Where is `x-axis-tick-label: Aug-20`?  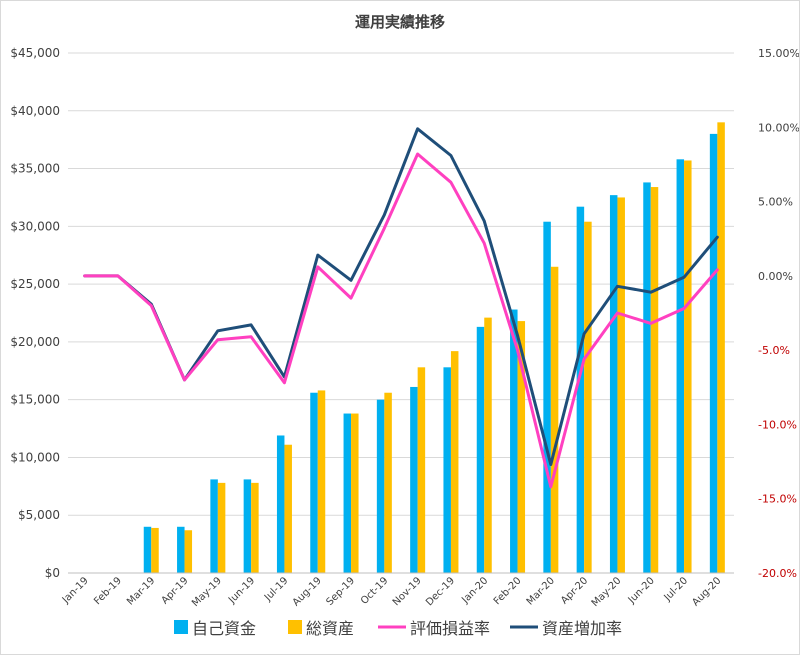 x-axis-tick-label: Aug-20 is located at coordinates (706, 591).